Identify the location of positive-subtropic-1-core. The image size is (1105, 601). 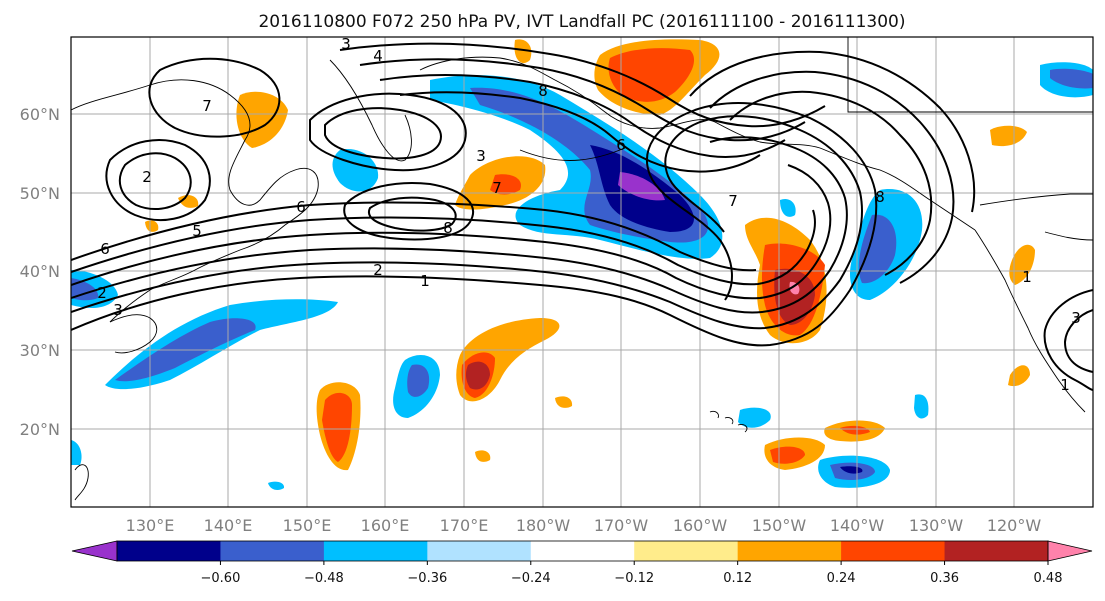
(337, 427).